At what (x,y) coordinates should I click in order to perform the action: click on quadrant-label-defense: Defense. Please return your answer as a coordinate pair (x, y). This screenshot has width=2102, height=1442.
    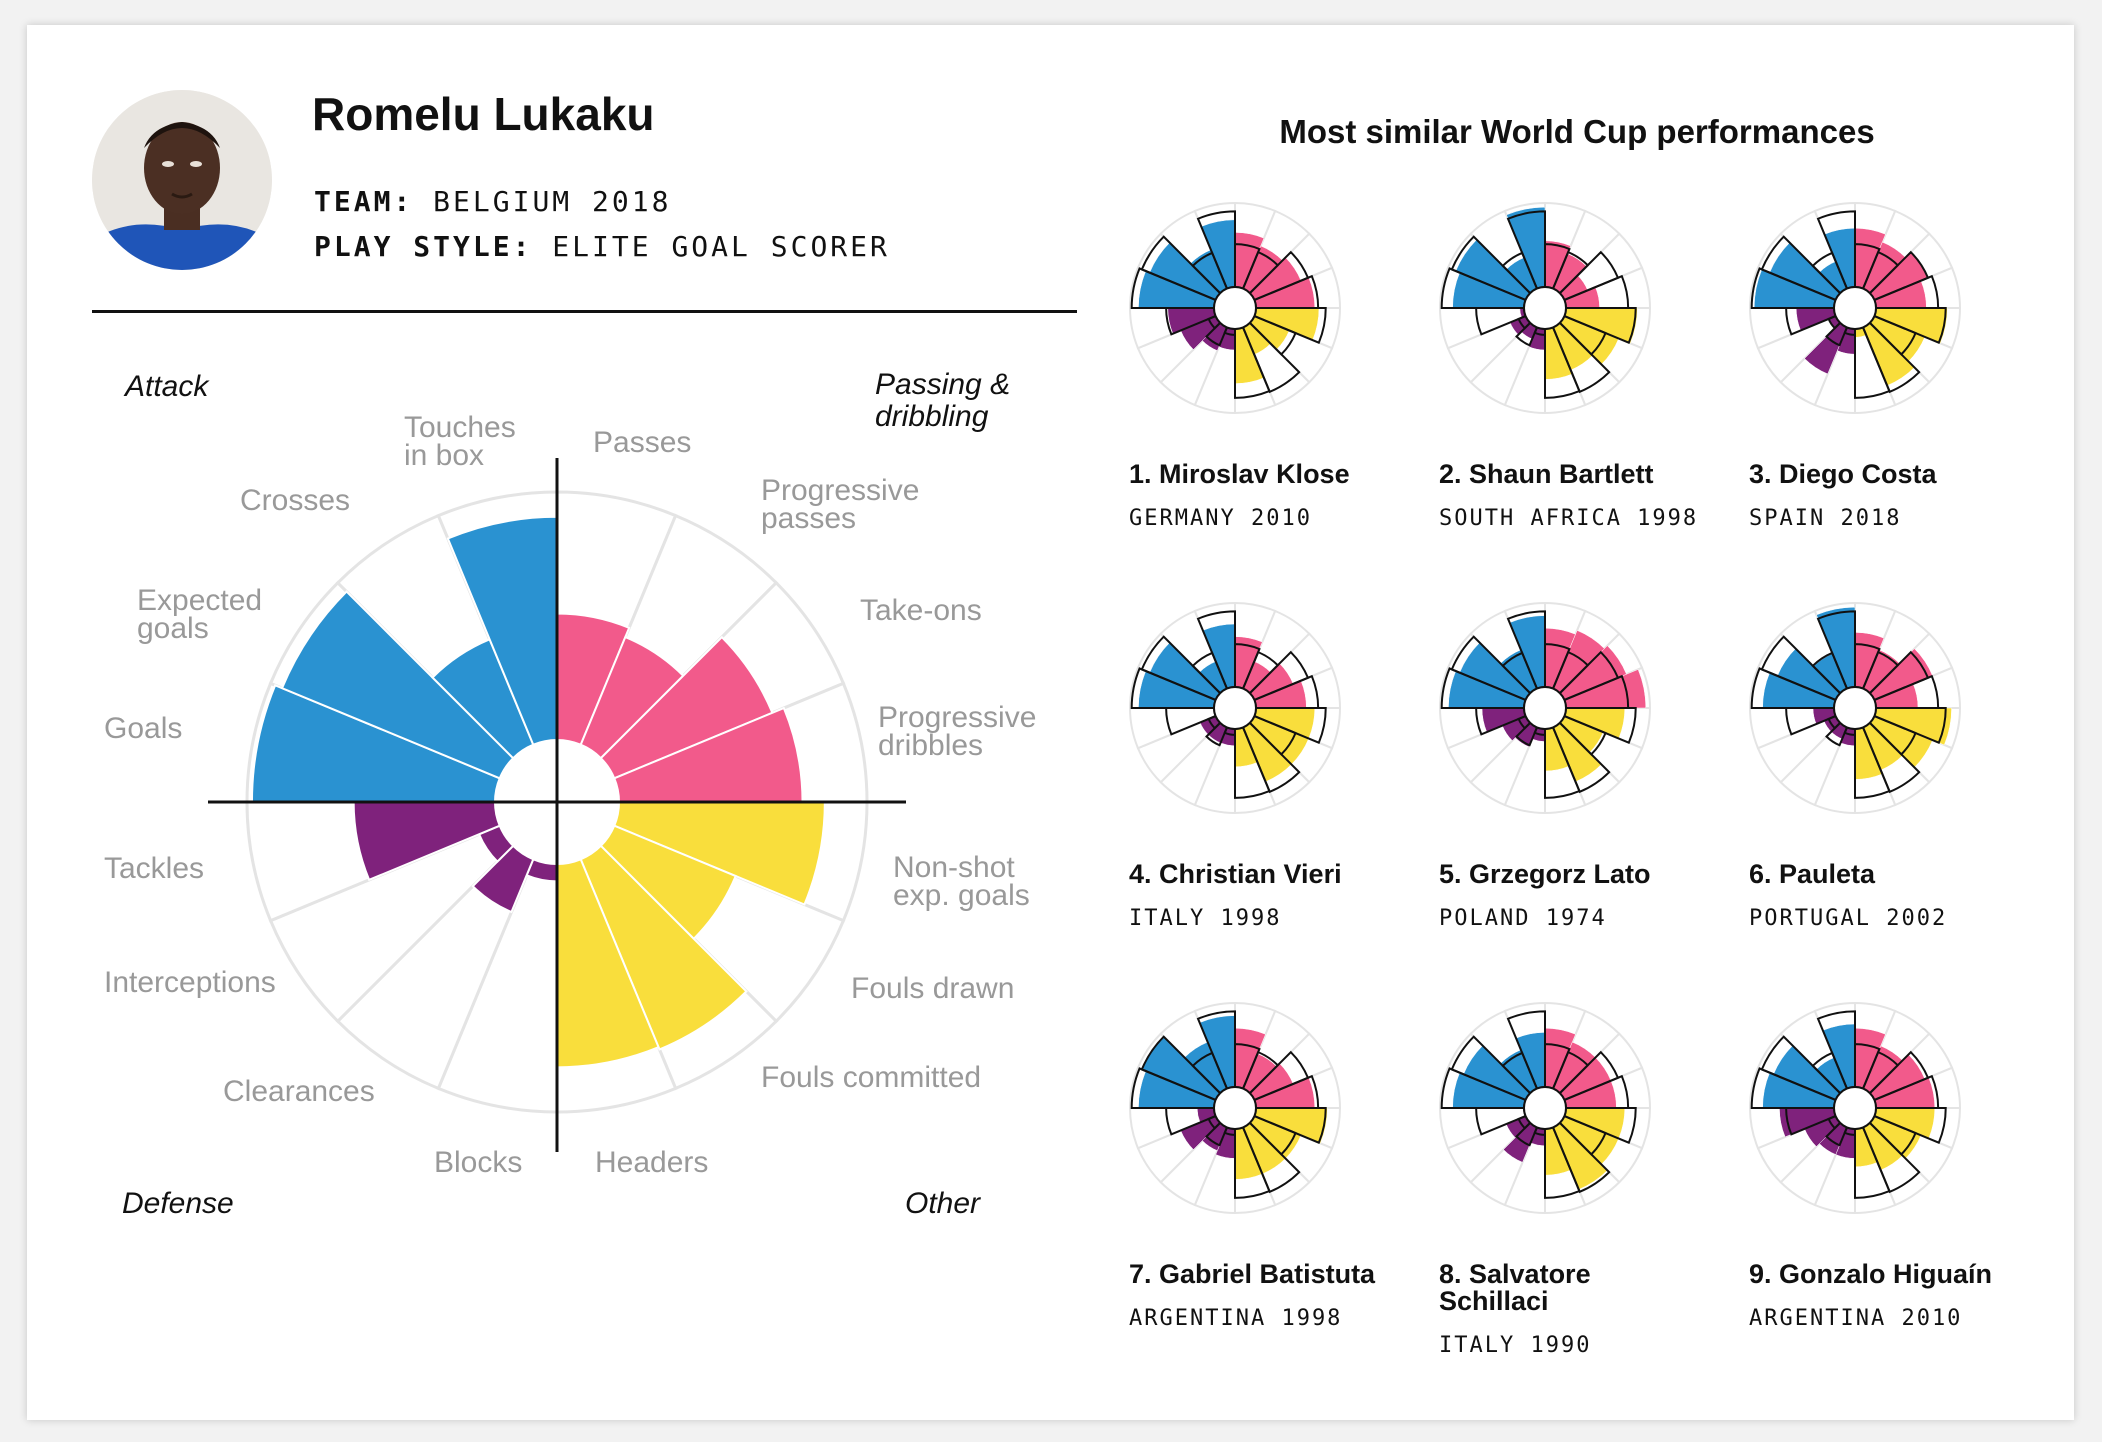
    Looking at the image, I should click on (178, 1203).